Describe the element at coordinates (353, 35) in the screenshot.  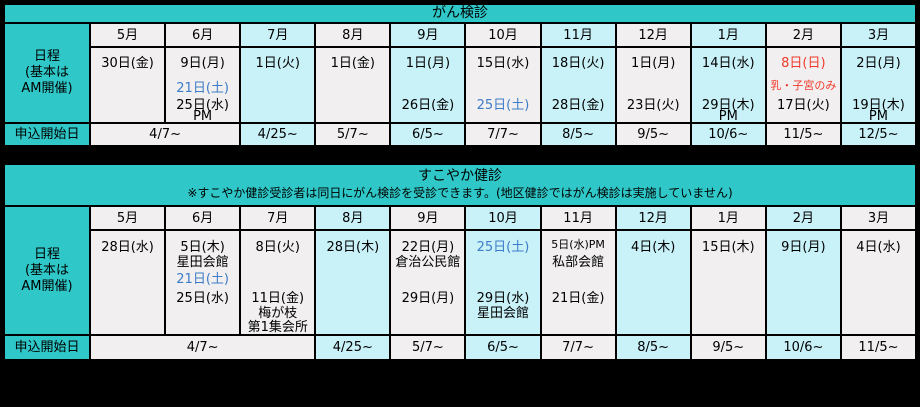
I see `cancer-month-header-aug: 8月` at that location.